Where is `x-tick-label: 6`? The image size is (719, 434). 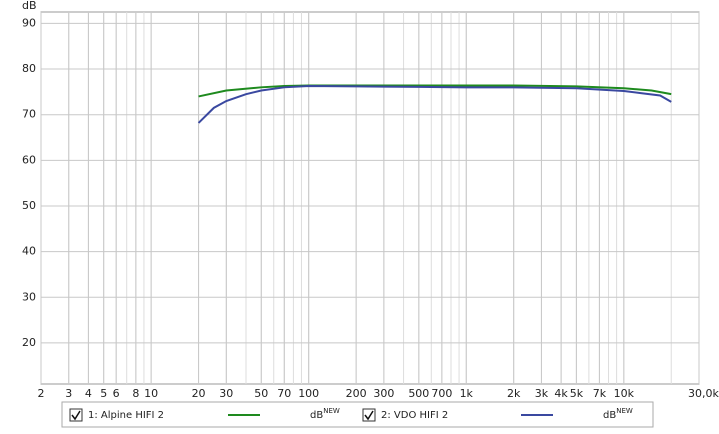 x-tick-label: 6 is located at coordinates (116, 393).